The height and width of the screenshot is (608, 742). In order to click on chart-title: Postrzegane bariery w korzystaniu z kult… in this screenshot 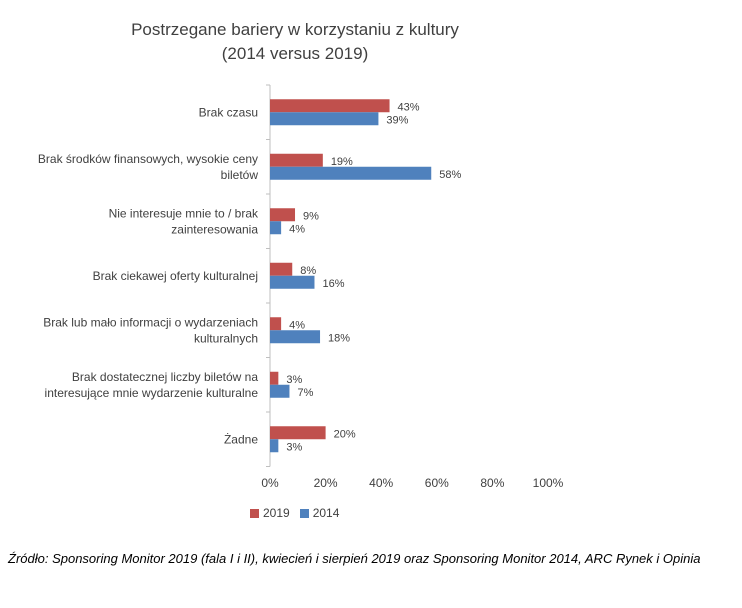, I will do `click(295, 42)`.